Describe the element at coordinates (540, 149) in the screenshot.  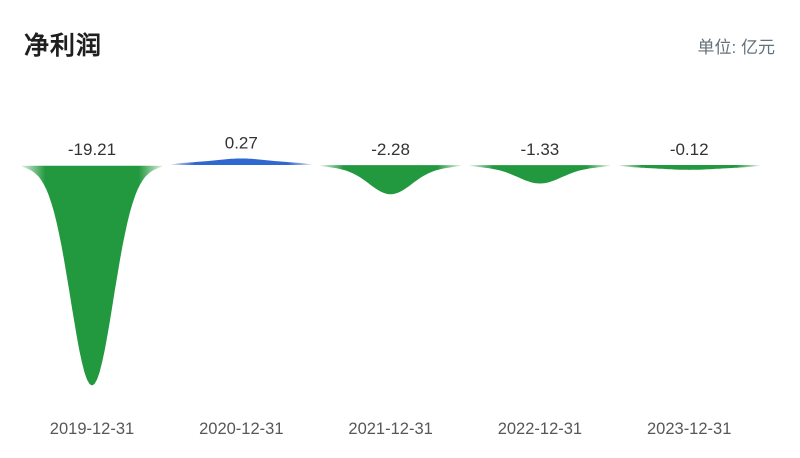
I see `value-label: -1.33` at that location.